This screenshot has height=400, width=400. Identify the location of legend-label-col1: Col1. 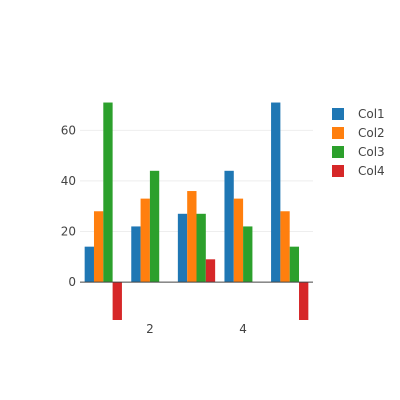
(371, 114).